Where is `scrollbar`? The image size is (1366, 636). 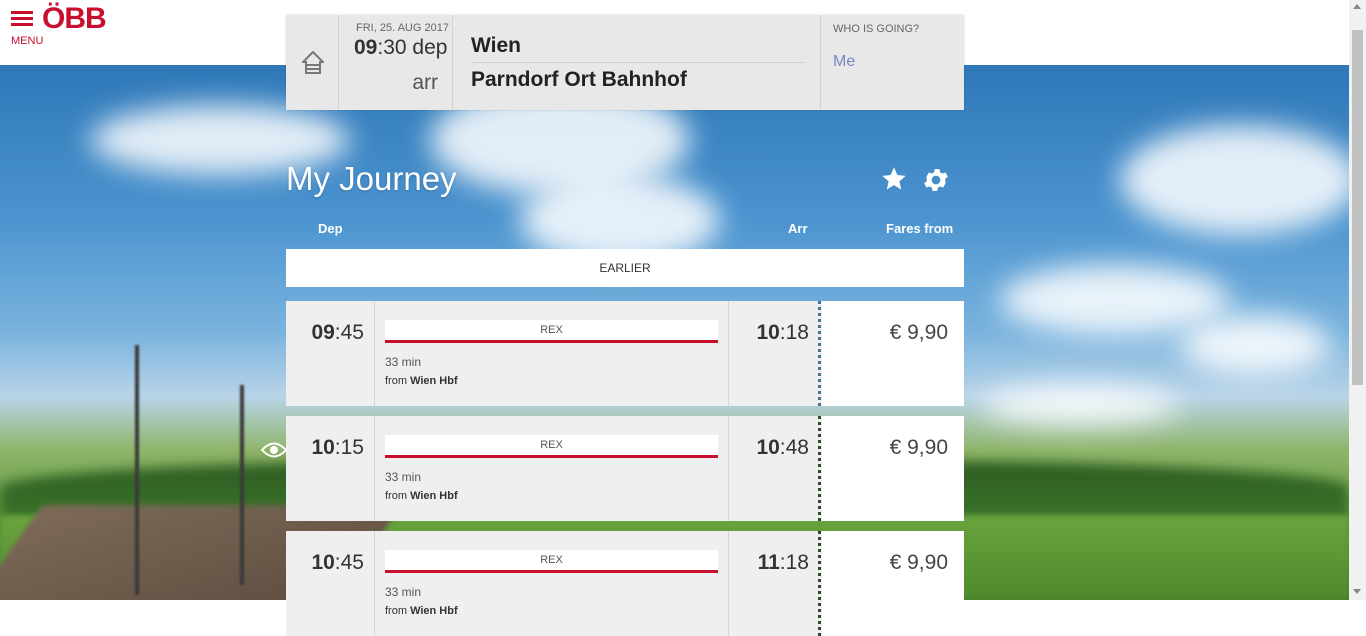 scrollbar is located at coordinates (1357, 300).